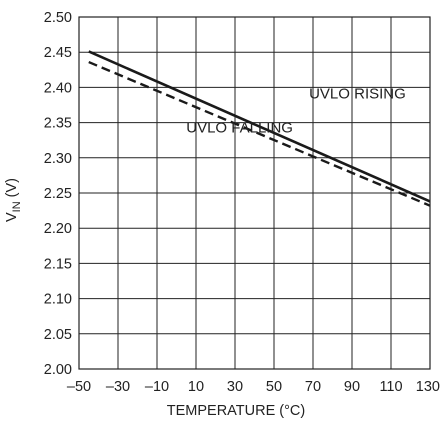  I want to click on y-tick-label: 2.20, so click(58, 229).